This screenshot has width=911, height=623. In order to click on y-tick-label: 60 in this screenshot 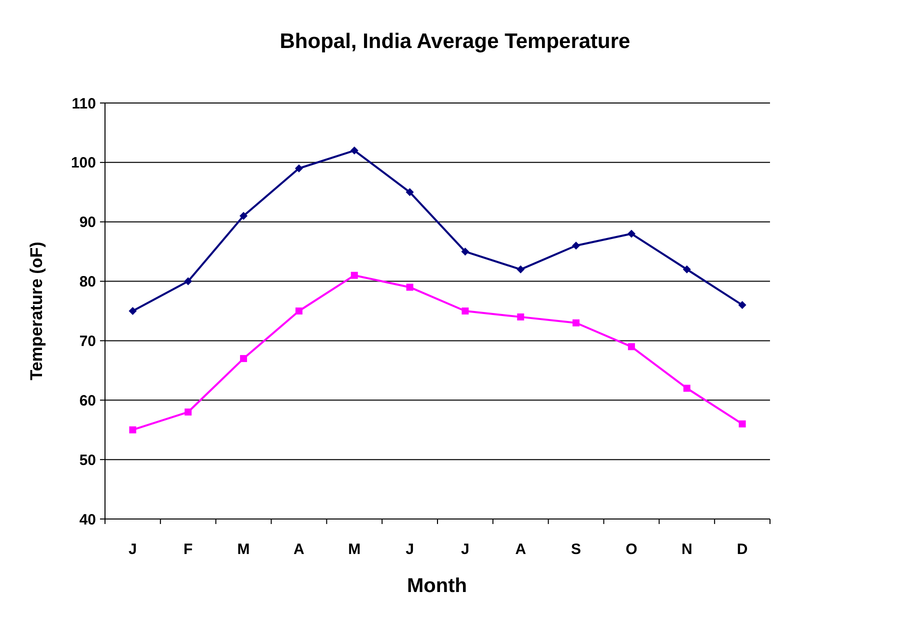, I will do `click(87, 401)`.